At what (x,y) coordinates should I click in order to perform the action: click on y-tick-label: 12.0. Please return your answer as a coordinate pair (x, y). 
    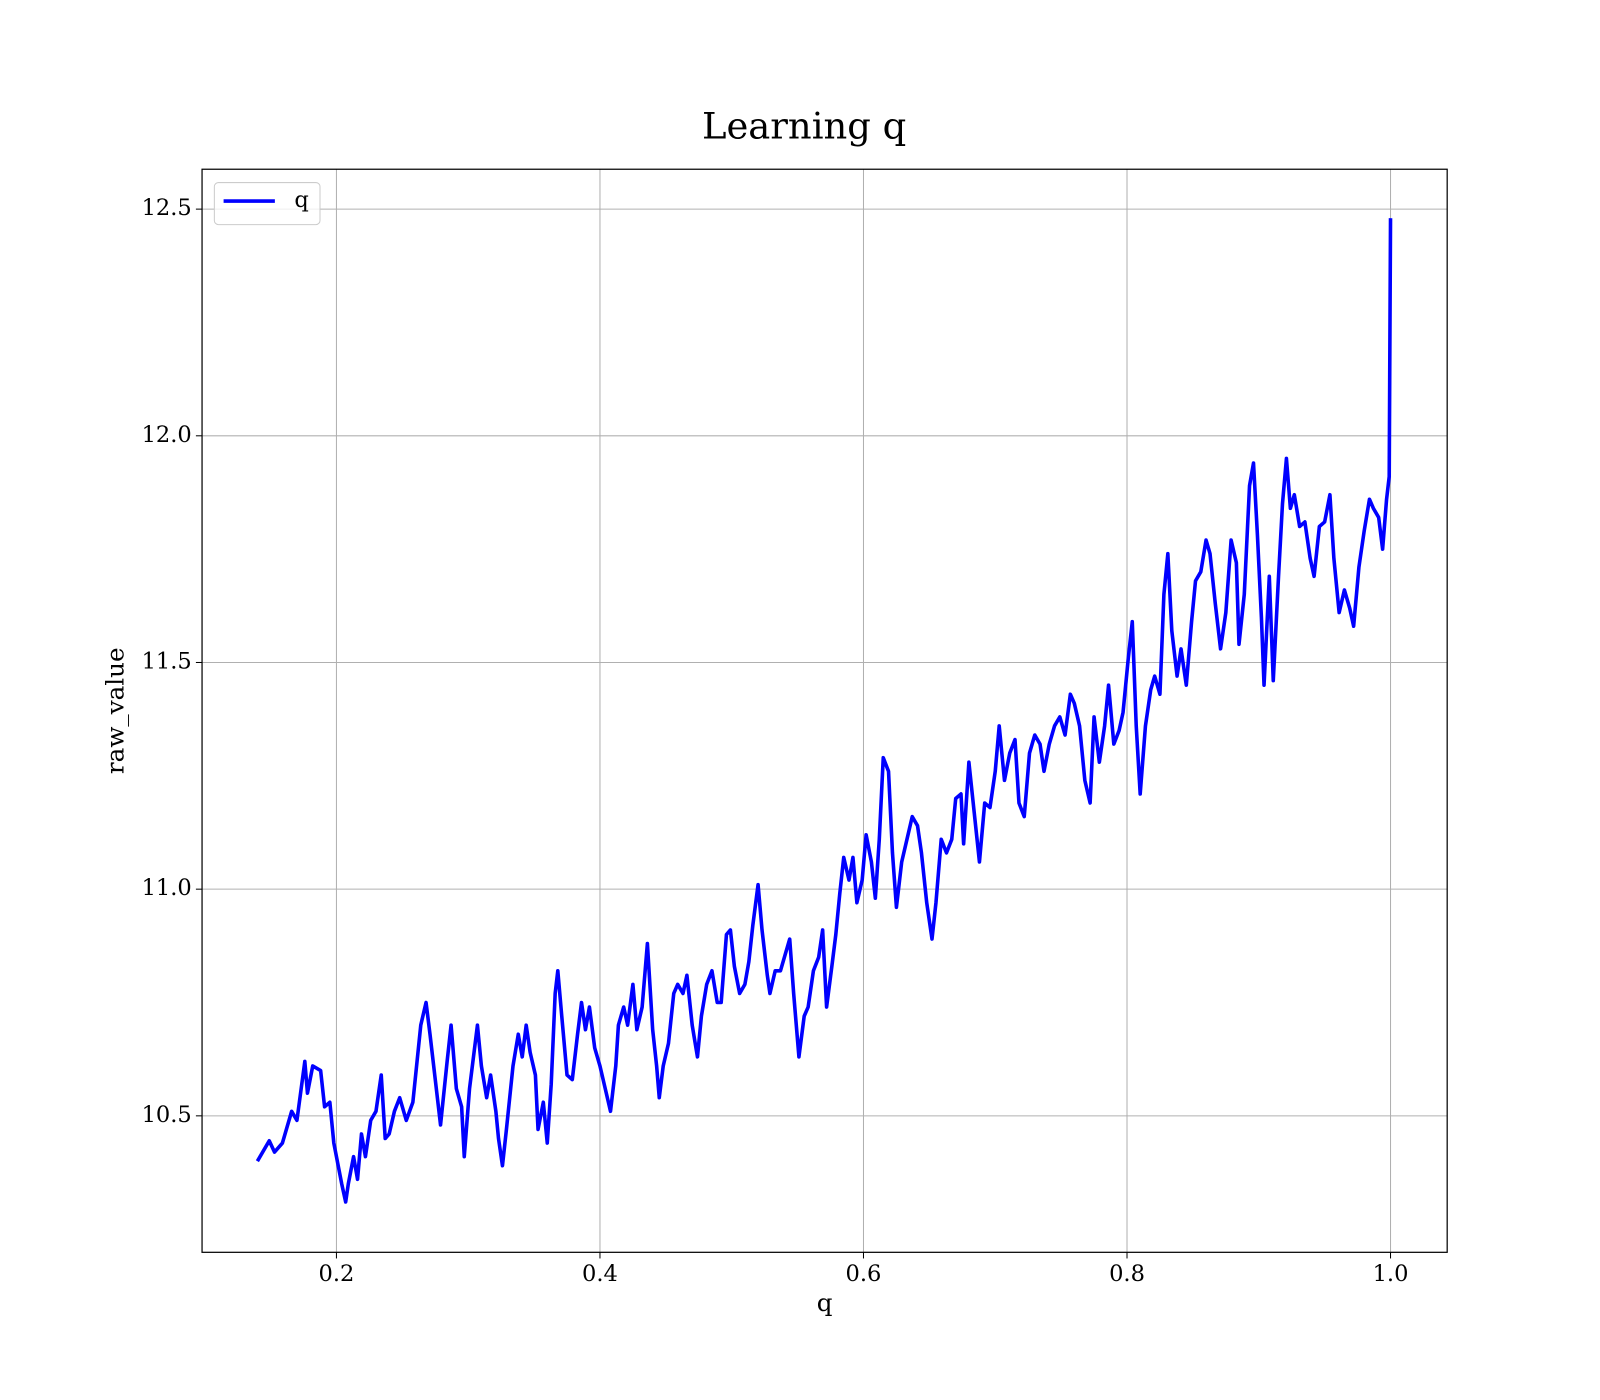
    Looking at the image, I should click on (167, 435).